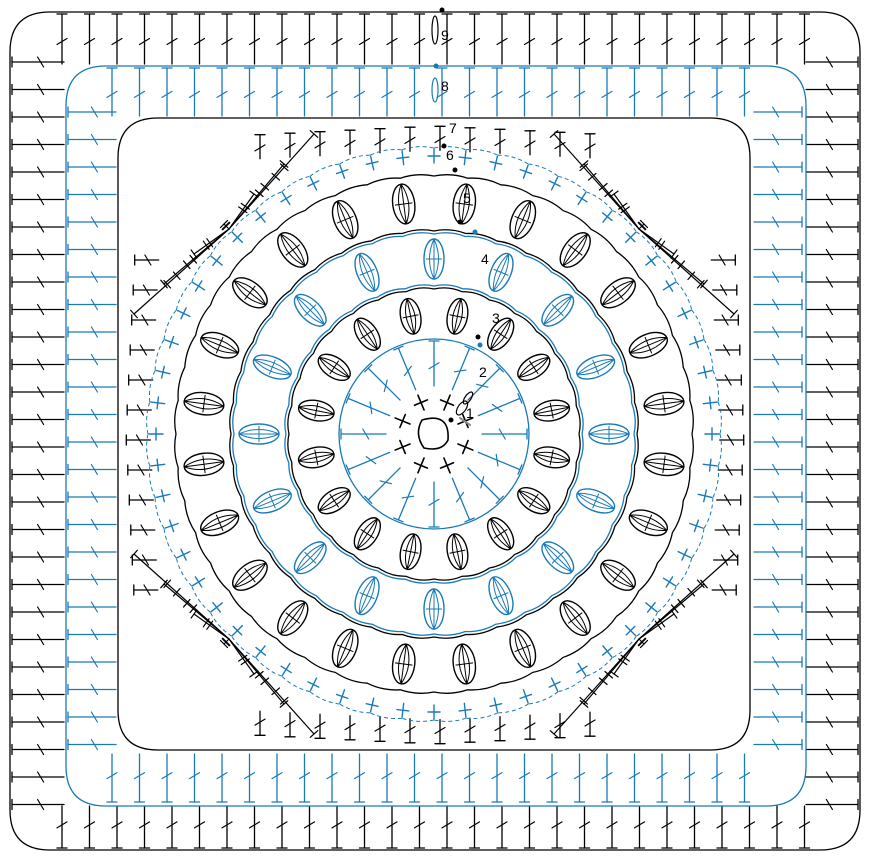 The image size is (869, 864). What do you see at coordinates (485, 259) in the screenshot?
I see `round-label: 4` at bounding box center [485, 259].